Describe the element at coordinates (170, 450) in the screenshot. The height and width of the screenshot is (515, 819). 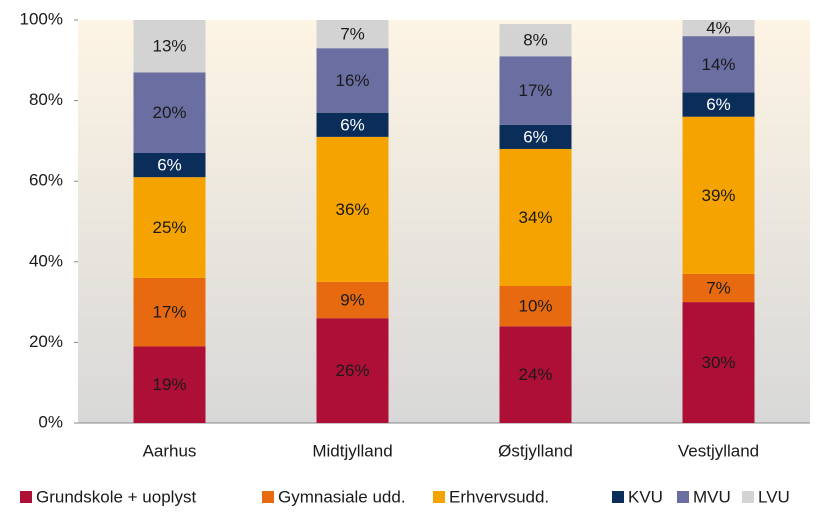
I see `x-tick-label: Aarhus` at that location.